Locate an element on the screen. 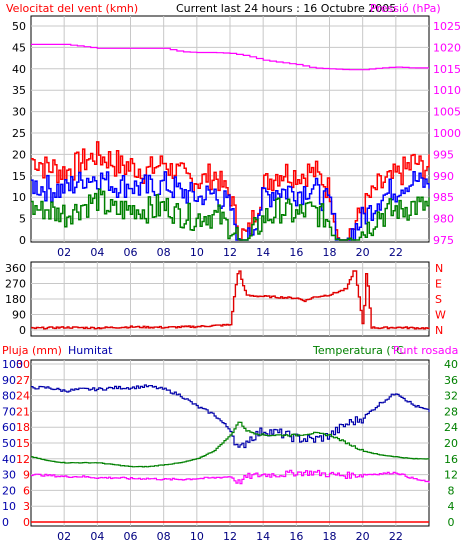 This screenshot has height=555, width=467. climate-series-humidity is located at coordinates (230, 416).